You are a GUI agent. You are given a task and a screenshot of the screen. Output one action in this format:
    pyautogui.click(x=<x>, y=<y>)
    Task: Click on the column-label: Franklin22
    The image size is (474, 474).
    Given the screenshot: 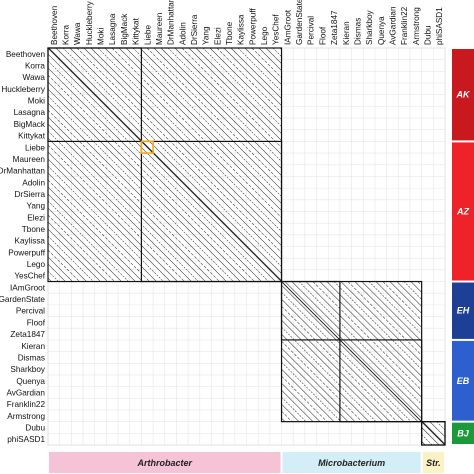 What is the action you would take?
    pyautogui.click(x=404, y=25)
    